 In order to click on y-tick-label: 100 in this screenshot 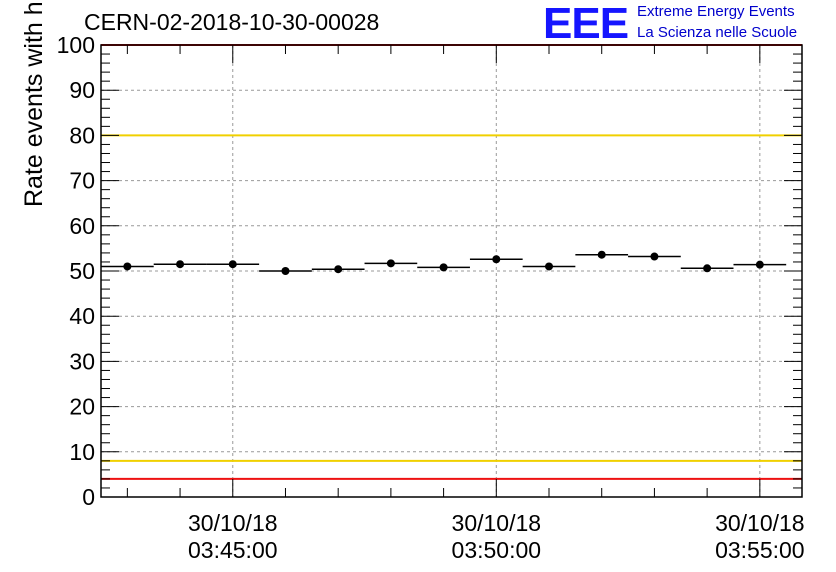, I will do `click(76, 45)`.